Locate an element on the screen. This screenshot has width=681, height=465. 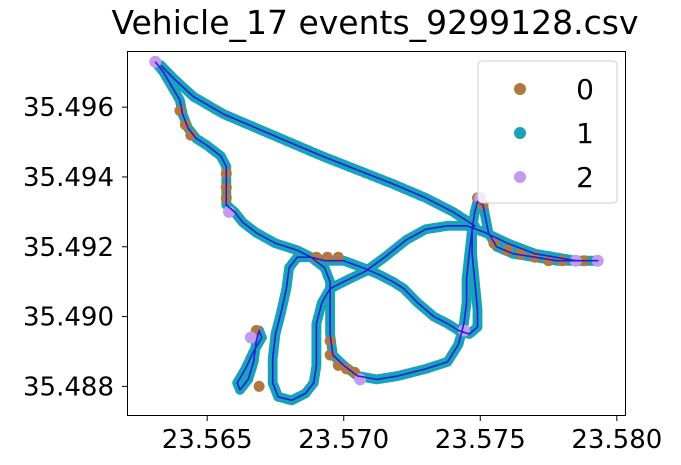
x-tick-label: 23.565 is located at coordinates (207, 440).